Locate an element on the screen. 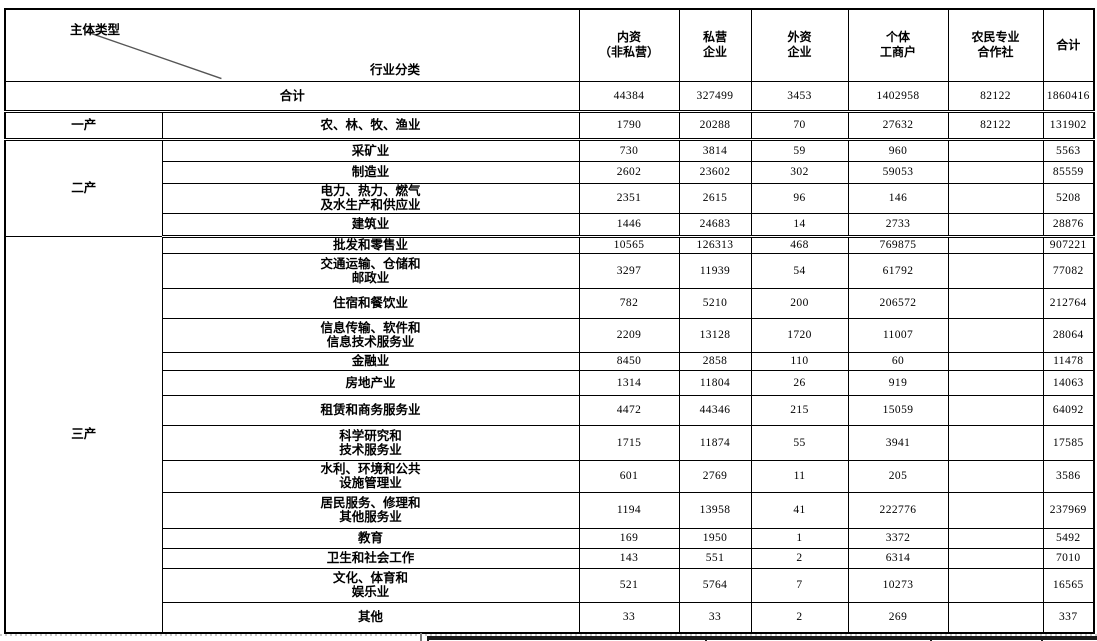  data-cell: 1715 is located at coordinates (629, 442).